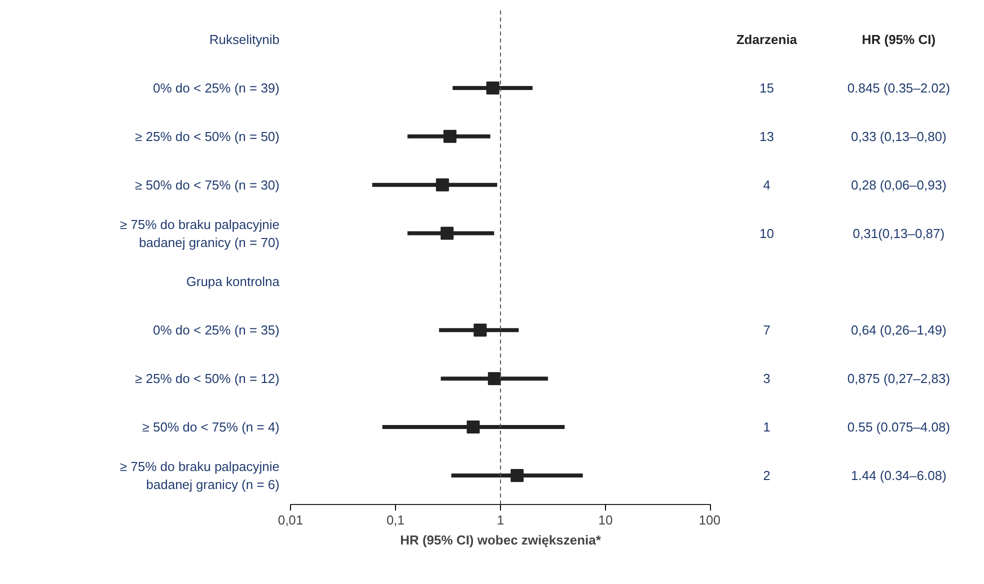 This screenshot has height=584, width=984. I want to click on x-tick-label: 100, so click(709, 520).